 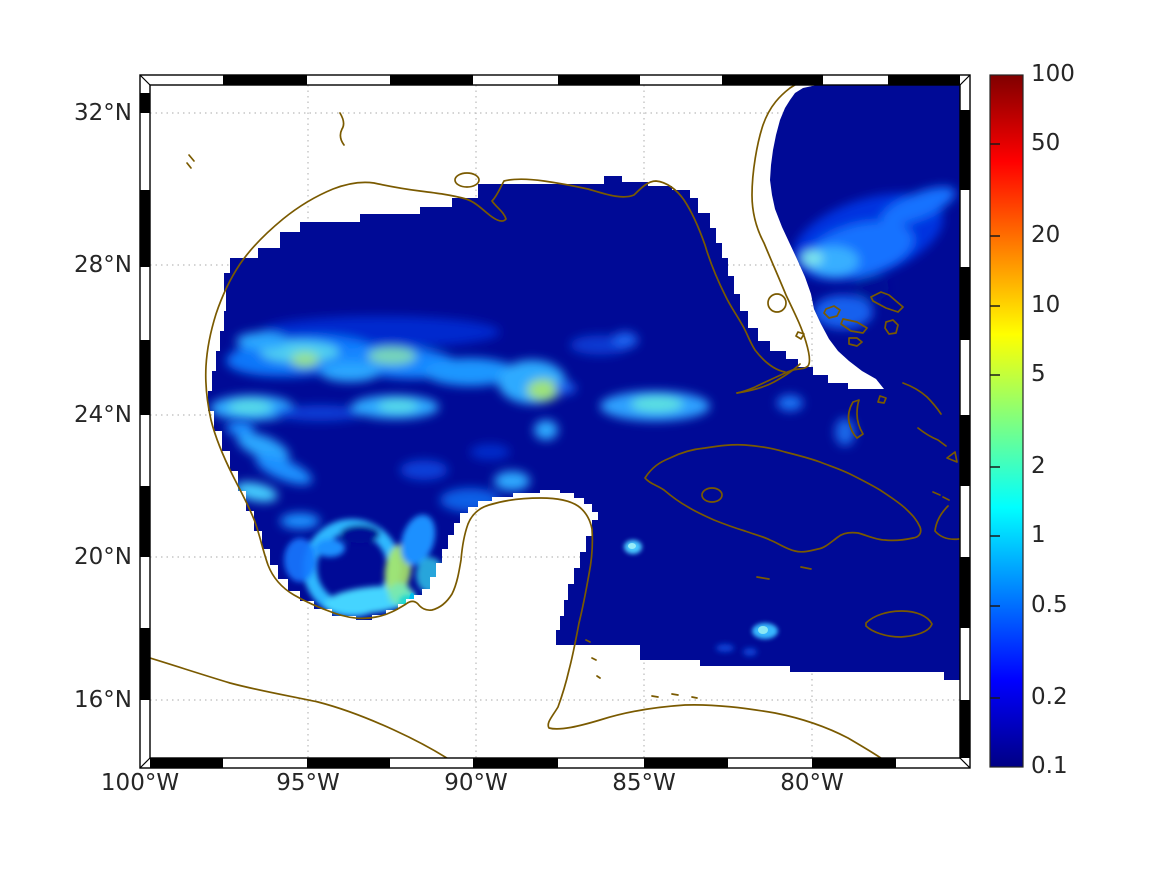 What do you see at coordinates (103, 265) in the screenshot?
I see `y-tick-label: 28°N` at bounding box center [103, 265].